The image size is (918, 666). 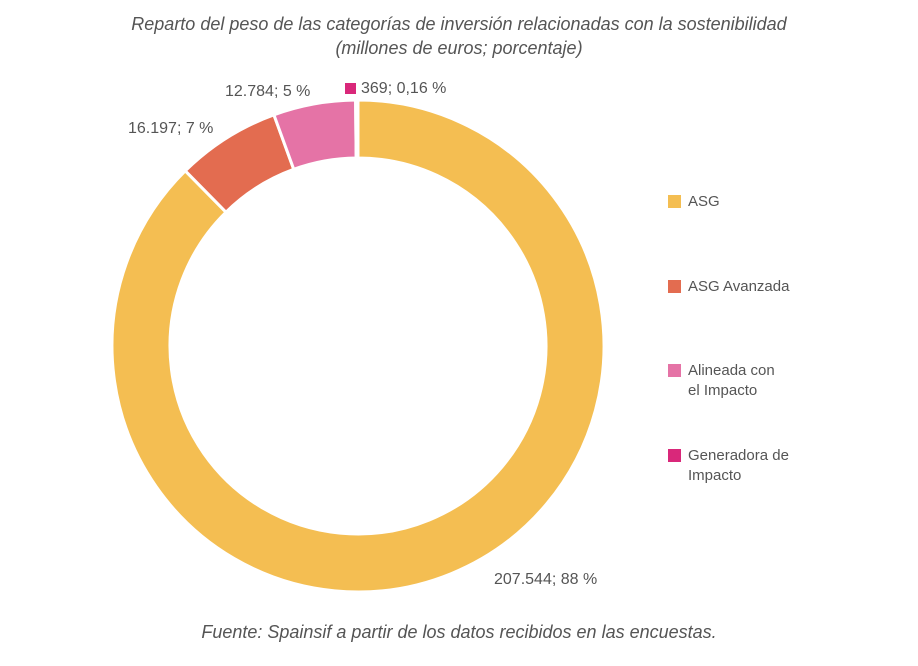 What do you see at coordinates (738, 287) in the screenshot?
I see `legend-item-asg-avanzada: ASG Avanzada` at bounding box center [738, 287].